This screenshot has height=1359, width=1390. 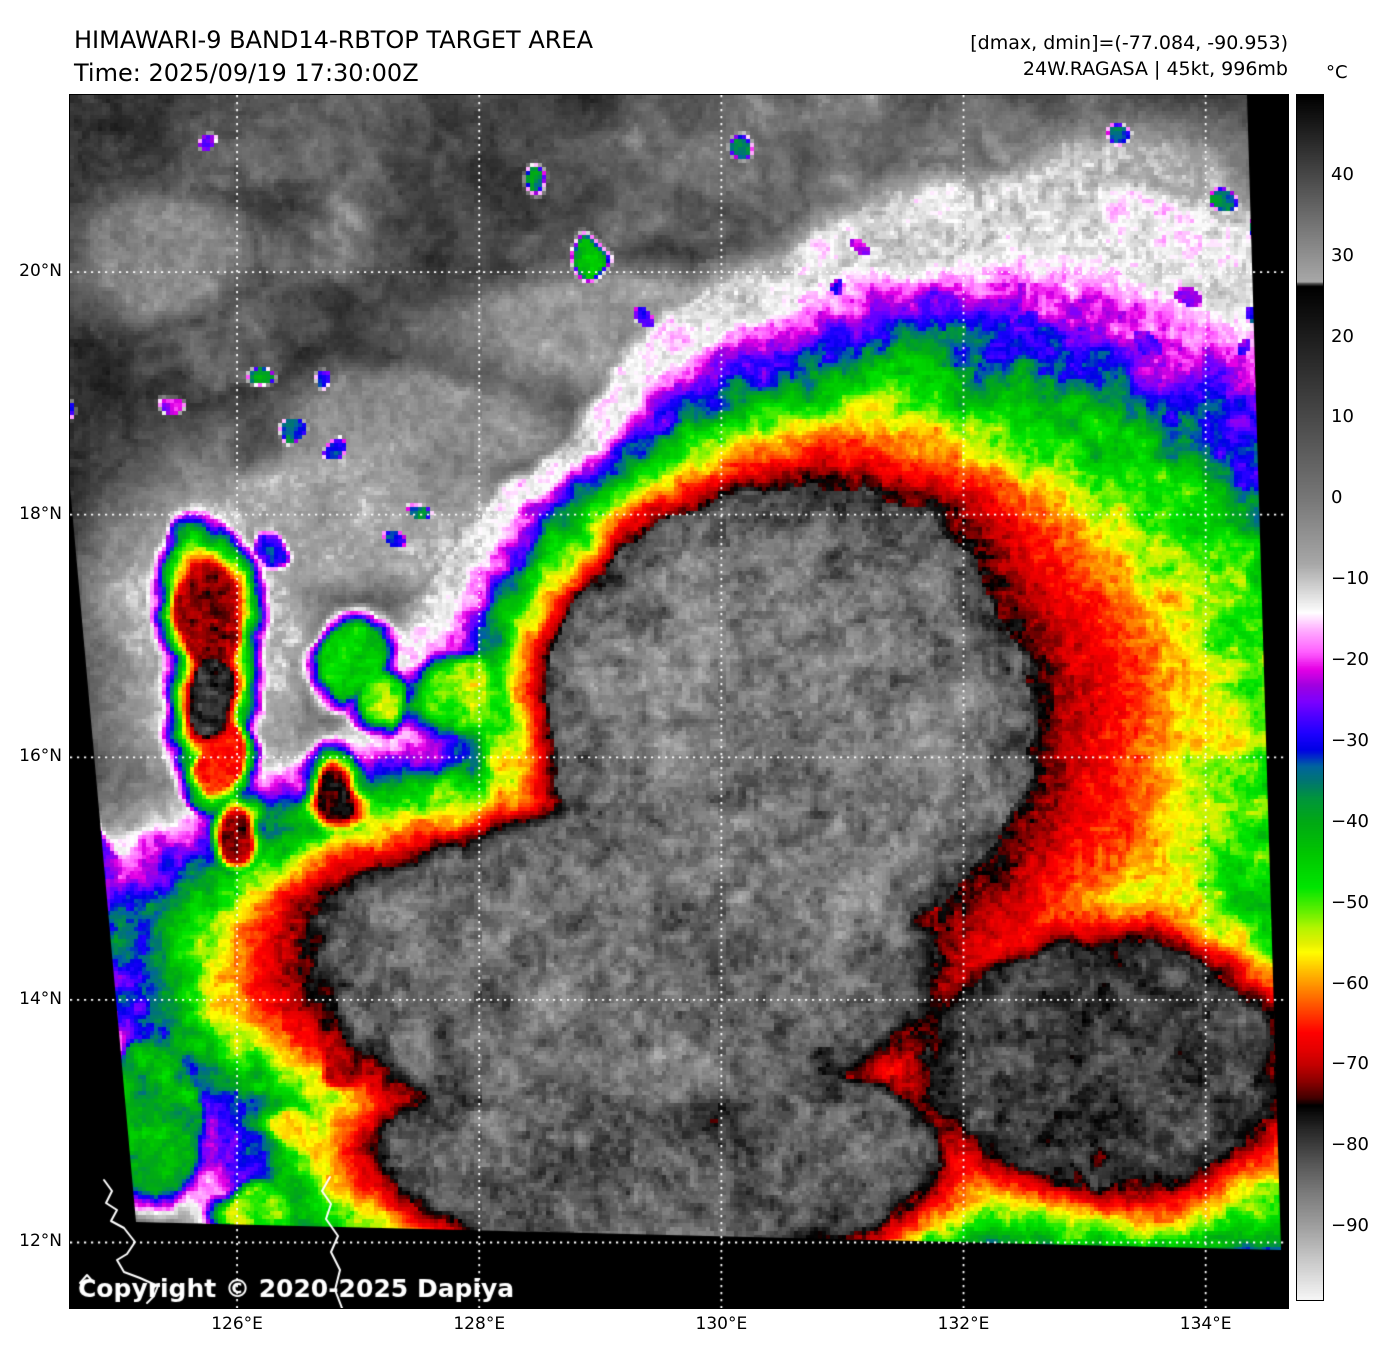 I want to click on colorbar-tick-label: −30, so click(x=1350, y=740).